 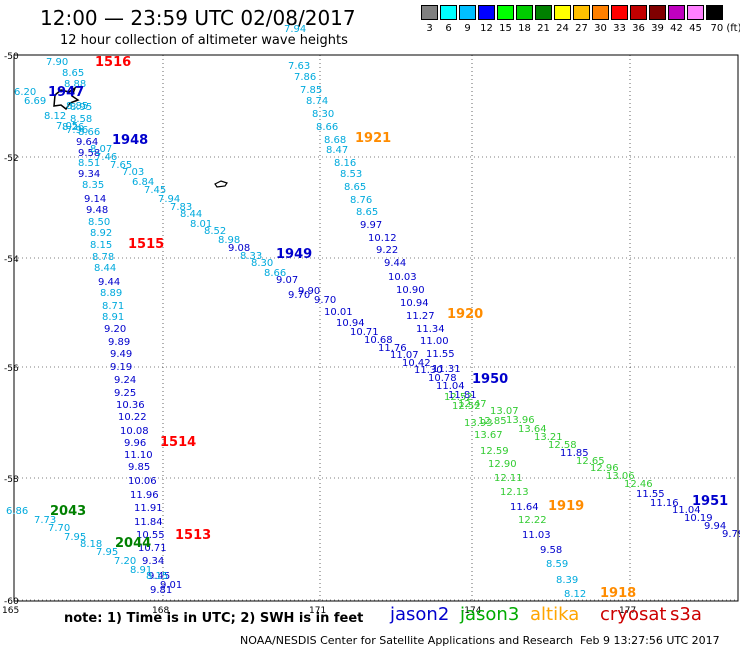 I want to click on wave-height-value: 9.24, so click(x=125, y=380).